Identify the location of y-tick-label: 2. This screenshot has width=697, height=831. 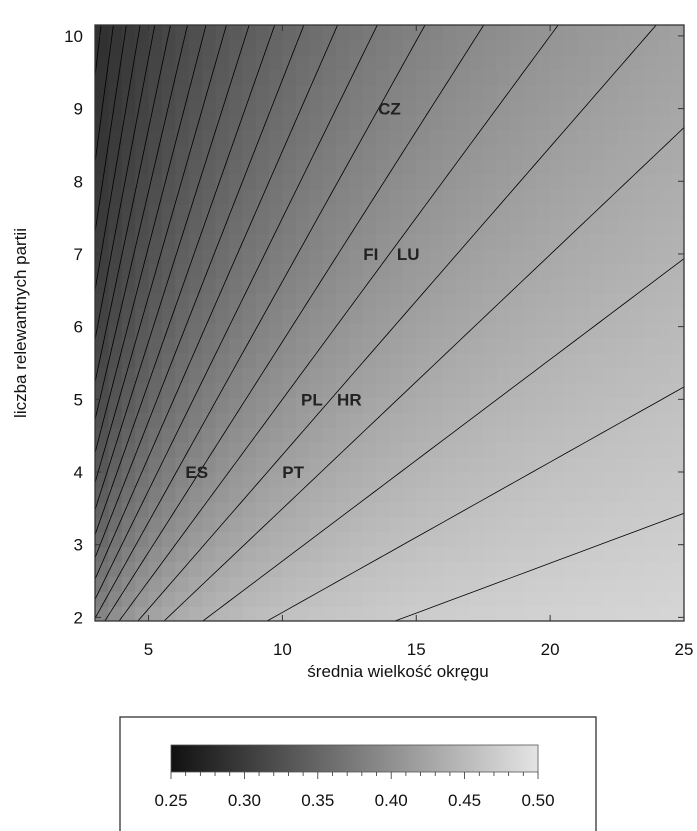
(78, 617).